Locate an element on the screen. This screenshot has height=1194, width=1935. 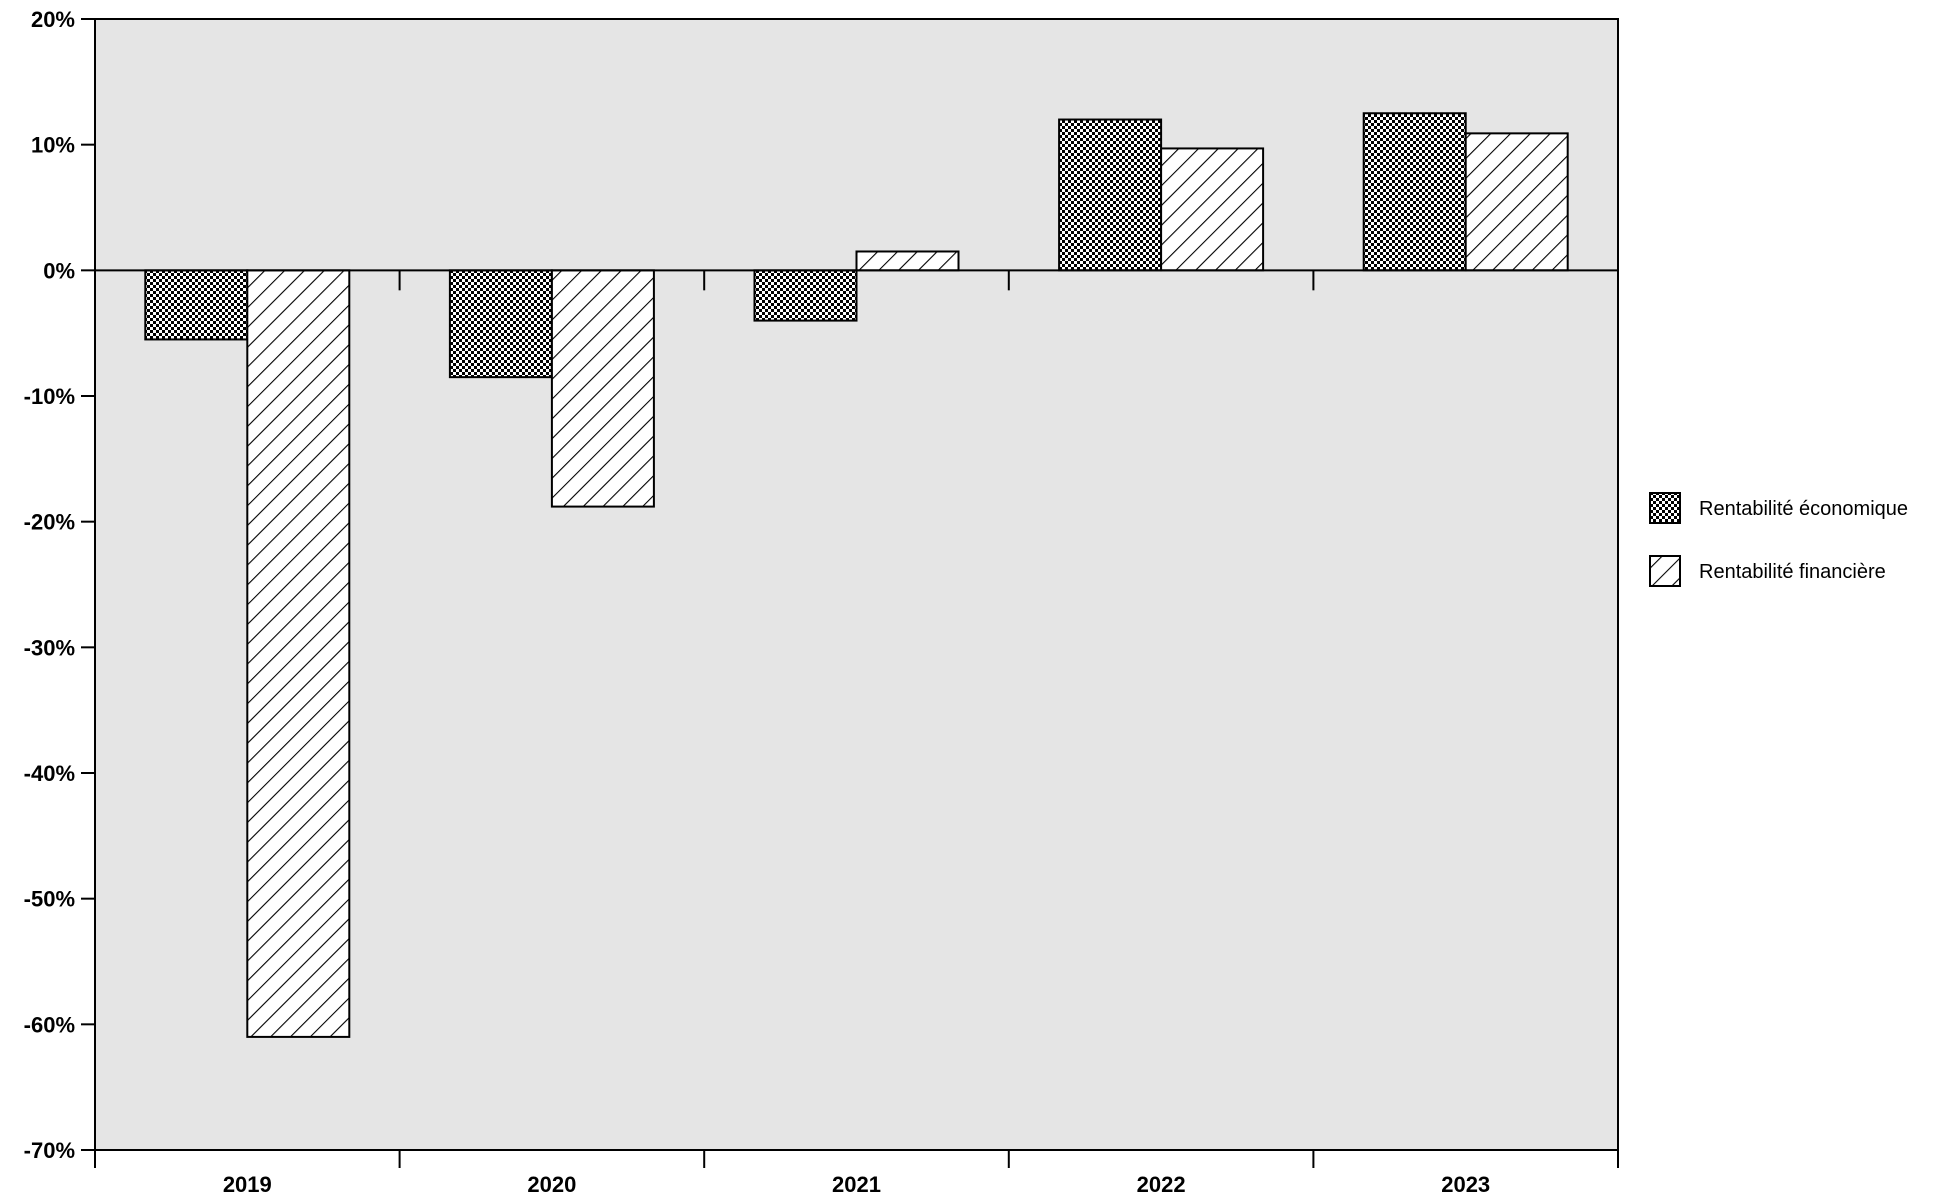
y-tick-label: -70% is located at coordinates (49, 1150).